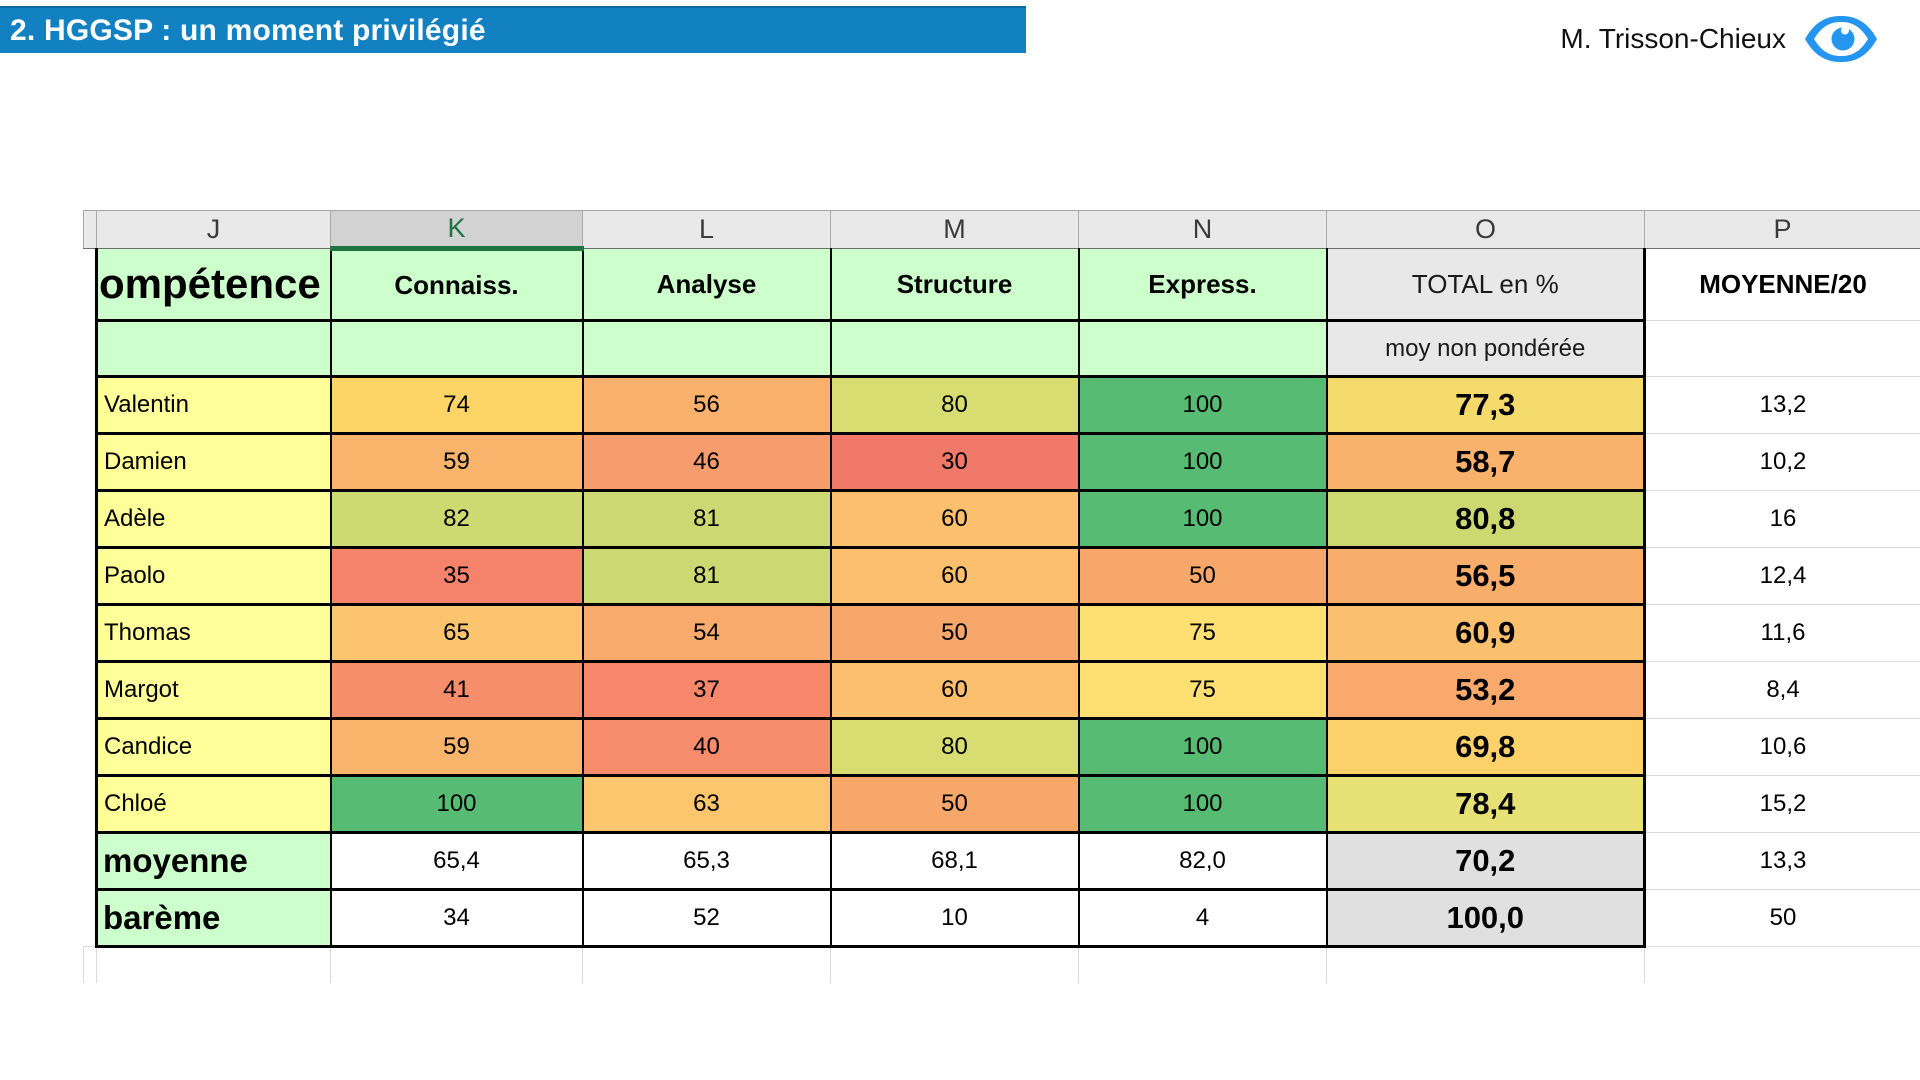  Describe the element at coordinates (1782, 633) in the screenshot. I see `average-cell: 11,6` at that location.